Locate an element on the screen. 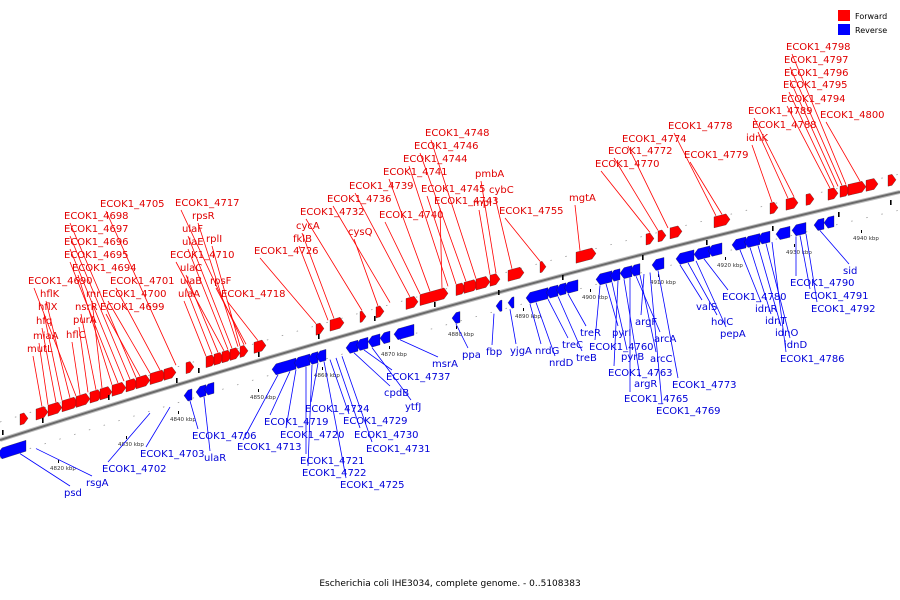 This screenshot has height=600, width=900. forward-gene-label: ECOK1_4694 is located at coordinates (104, 268).